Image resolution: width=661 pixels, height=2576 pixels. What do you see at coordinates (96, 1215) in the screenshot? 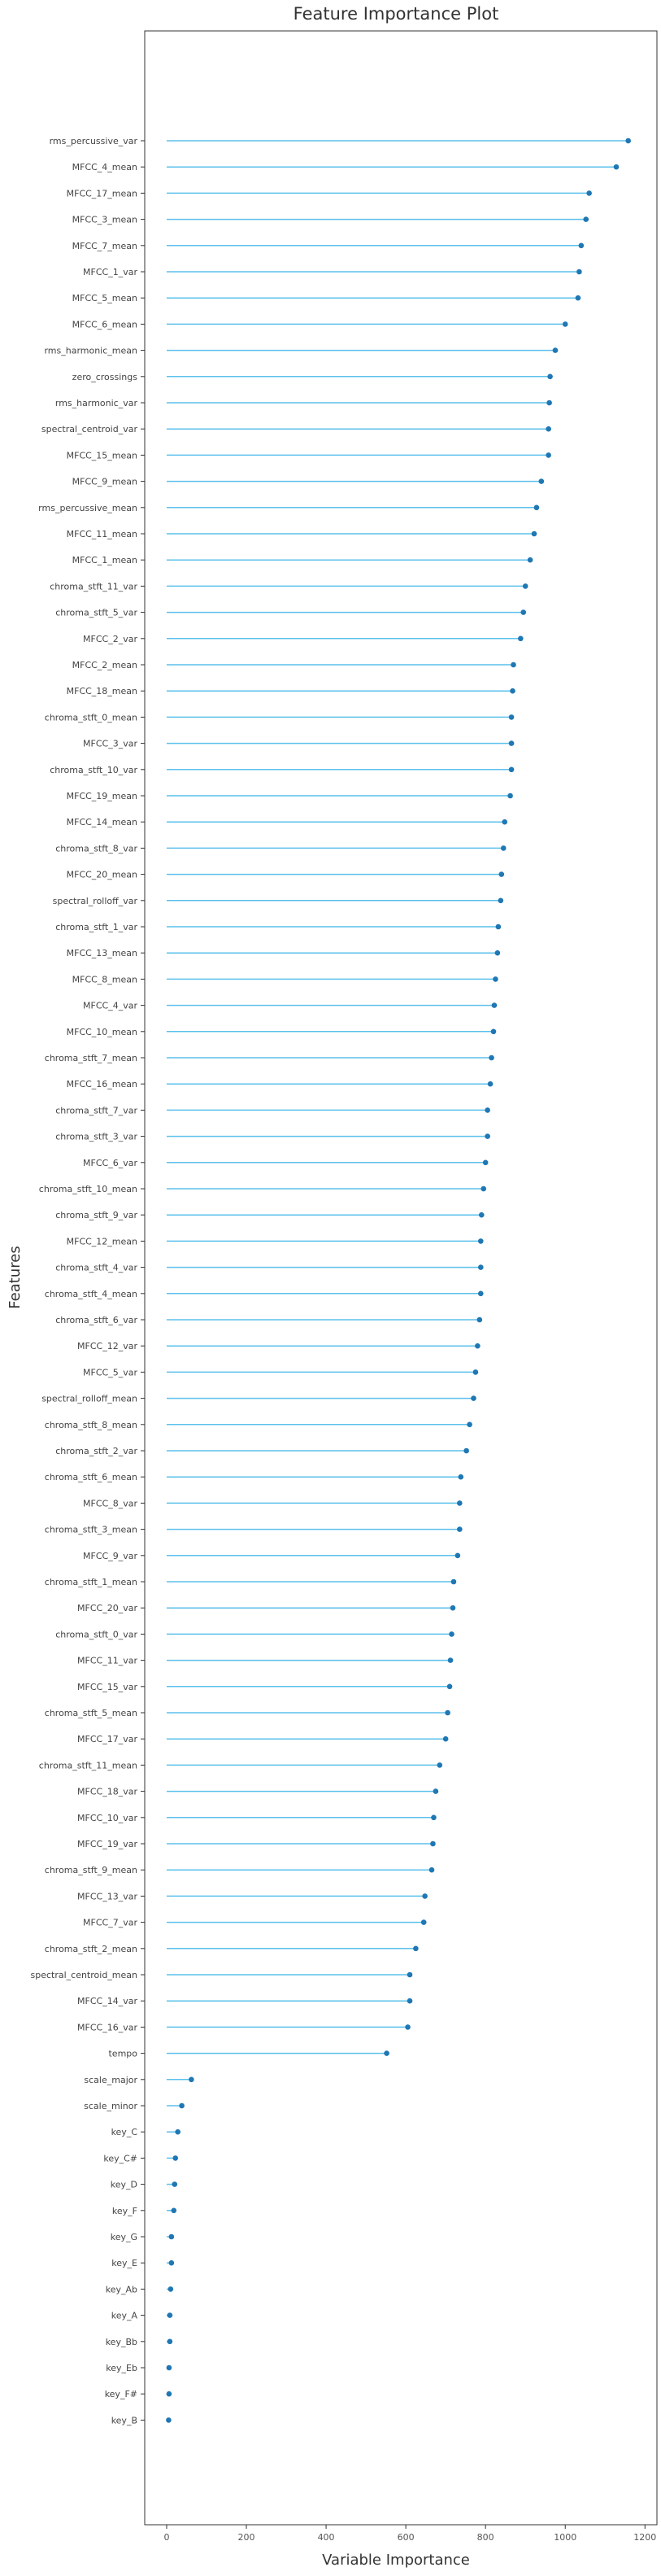
I see `y-tick-label: chroma_stft_9_var` at bounding box center [96, 1215].